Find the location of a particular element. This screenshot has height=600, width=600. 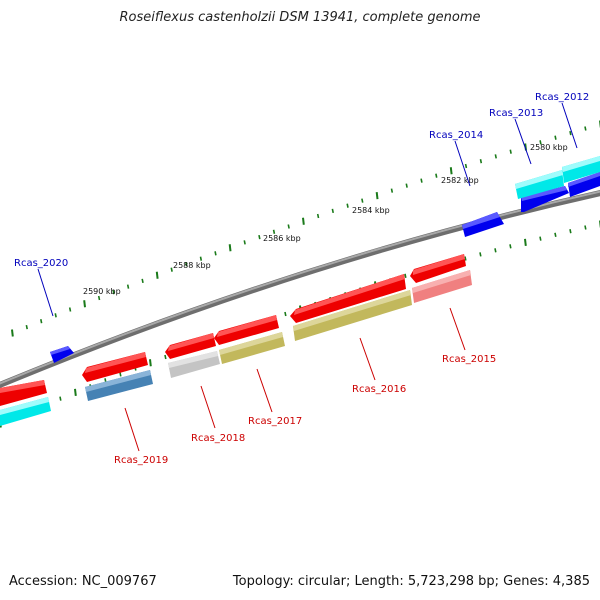

gene-rcas-2018 is located at coordinates (190, 346).